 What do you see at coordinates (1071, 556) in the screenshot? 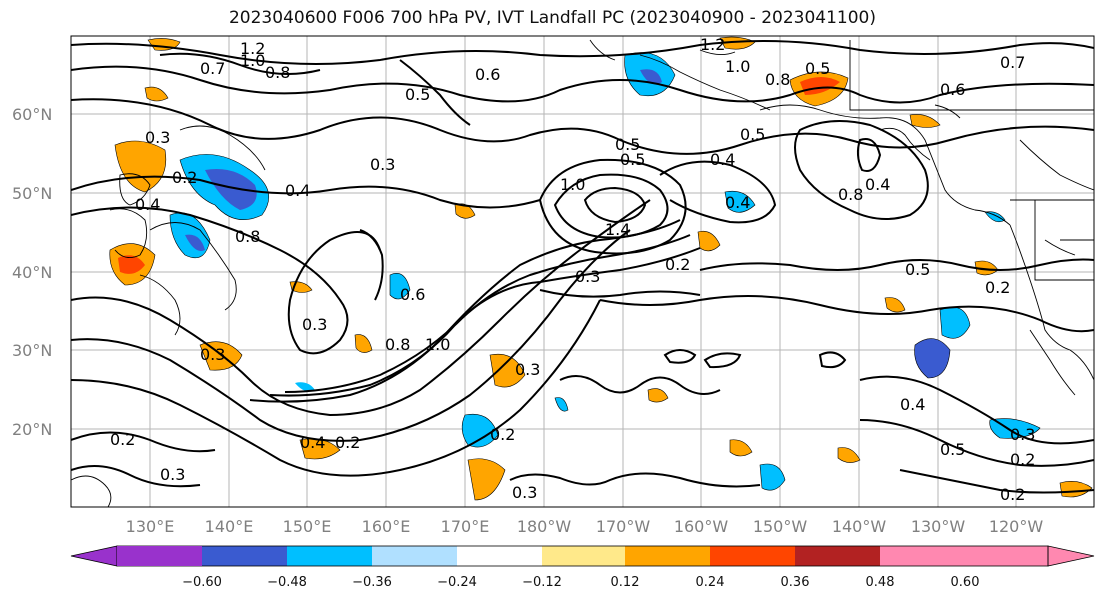
I see `colorbar-over-triangle` at bounding box center [1071, 556].